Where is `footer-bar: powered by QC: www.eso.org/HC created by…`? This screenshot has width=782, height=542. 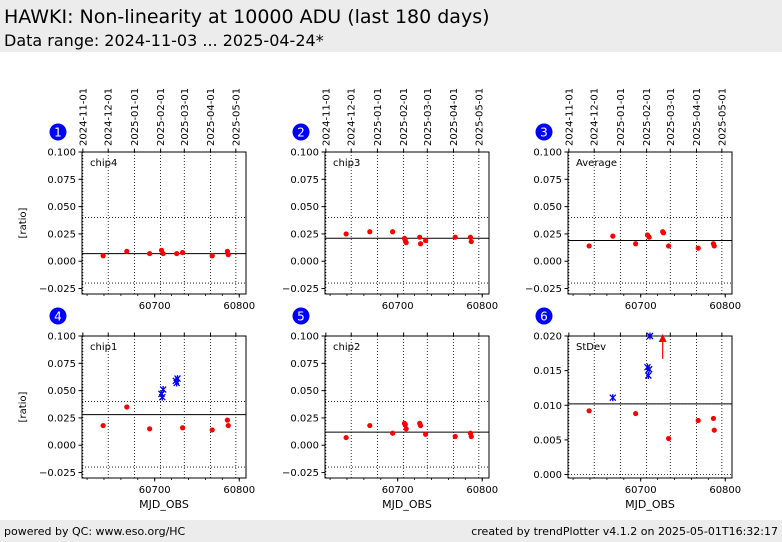
footer-bar: powered by QC: www.eso.org/HC created by… is located at coordinates (391, 531).